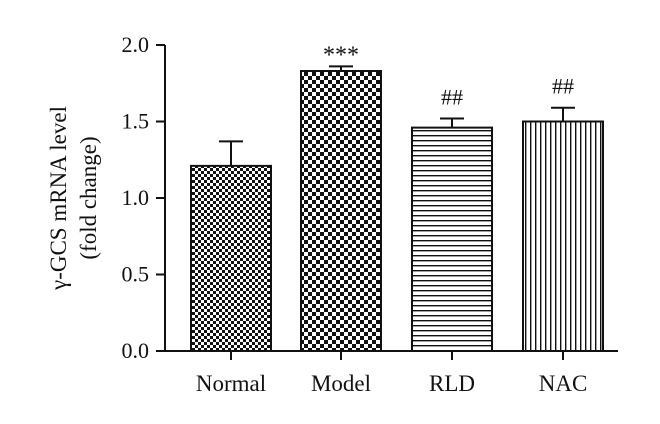 This screenshot has width=660, height=424. Describe the element at coordinates (231, 383) in the screenshot. I see `x-tick-label: Normal` at that location.